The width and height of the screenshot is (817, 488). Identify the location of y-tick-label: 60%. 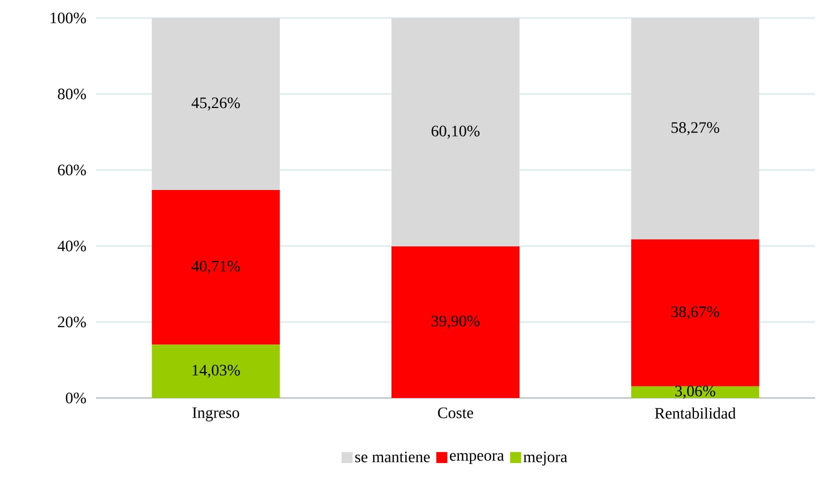
(72, 170).